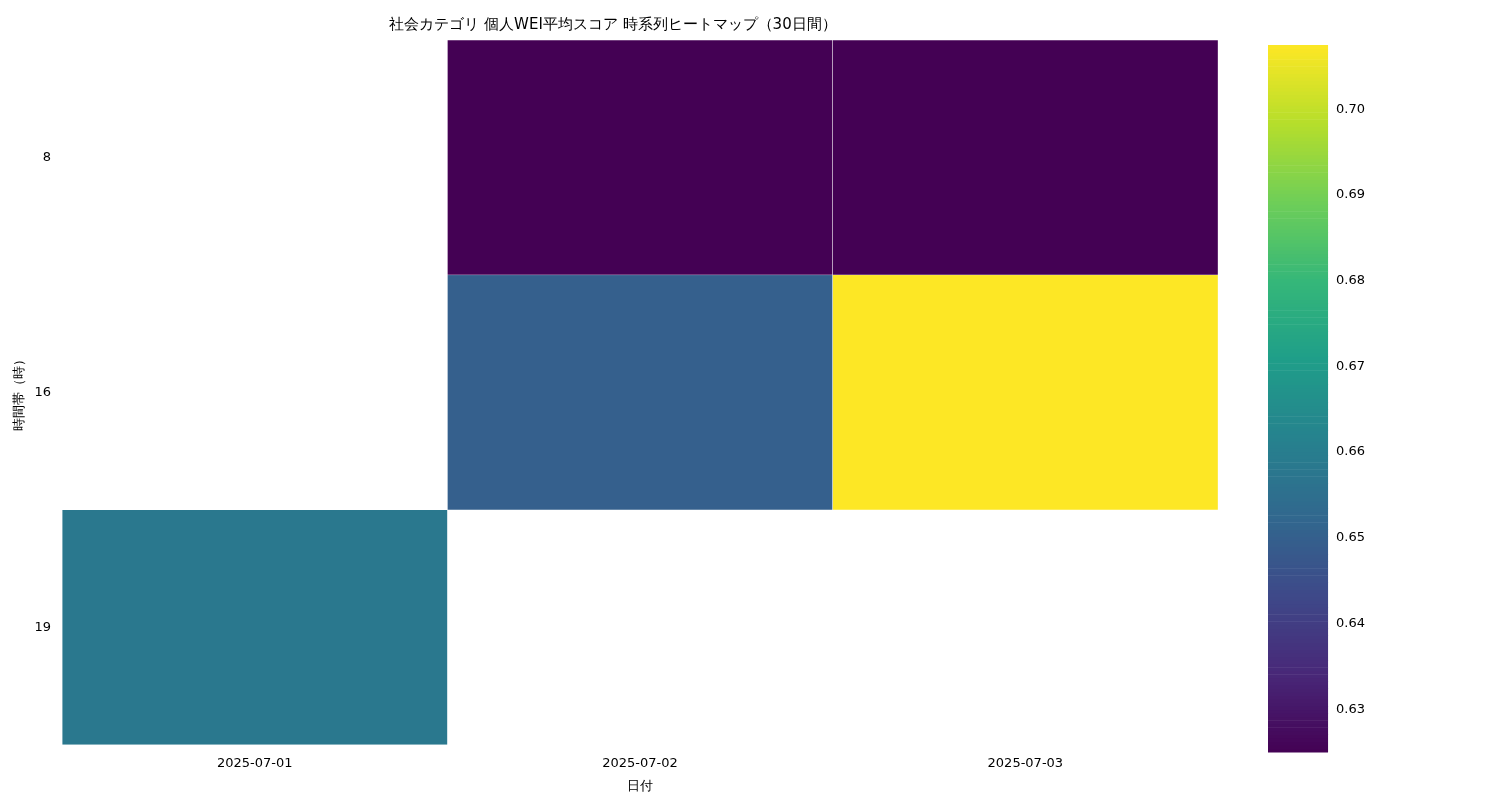 Image resolution: width=1500 pixels, height=800 pixels. Describe the element at coordinates (19, 392) in the screenshot. I see `y-axis-title: 時間帯（時）` at that location.